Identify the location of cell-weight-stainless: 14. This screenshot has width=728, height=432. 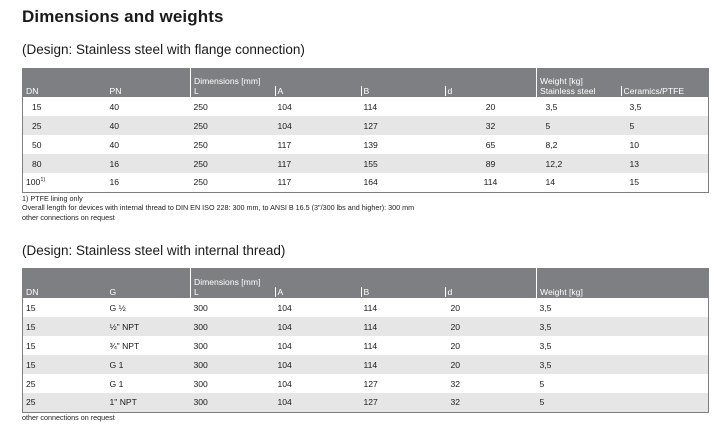
(550, 182).